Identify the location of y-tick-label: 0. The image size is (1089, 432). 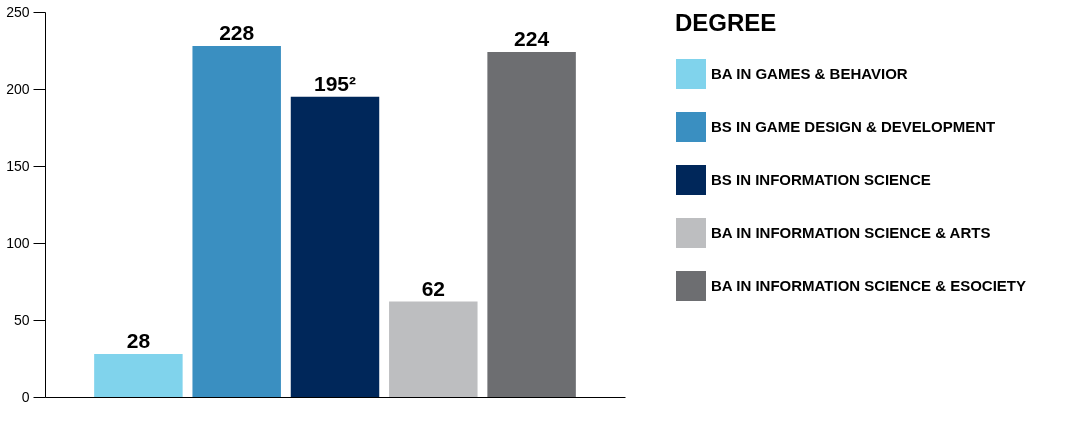
(25, 396).